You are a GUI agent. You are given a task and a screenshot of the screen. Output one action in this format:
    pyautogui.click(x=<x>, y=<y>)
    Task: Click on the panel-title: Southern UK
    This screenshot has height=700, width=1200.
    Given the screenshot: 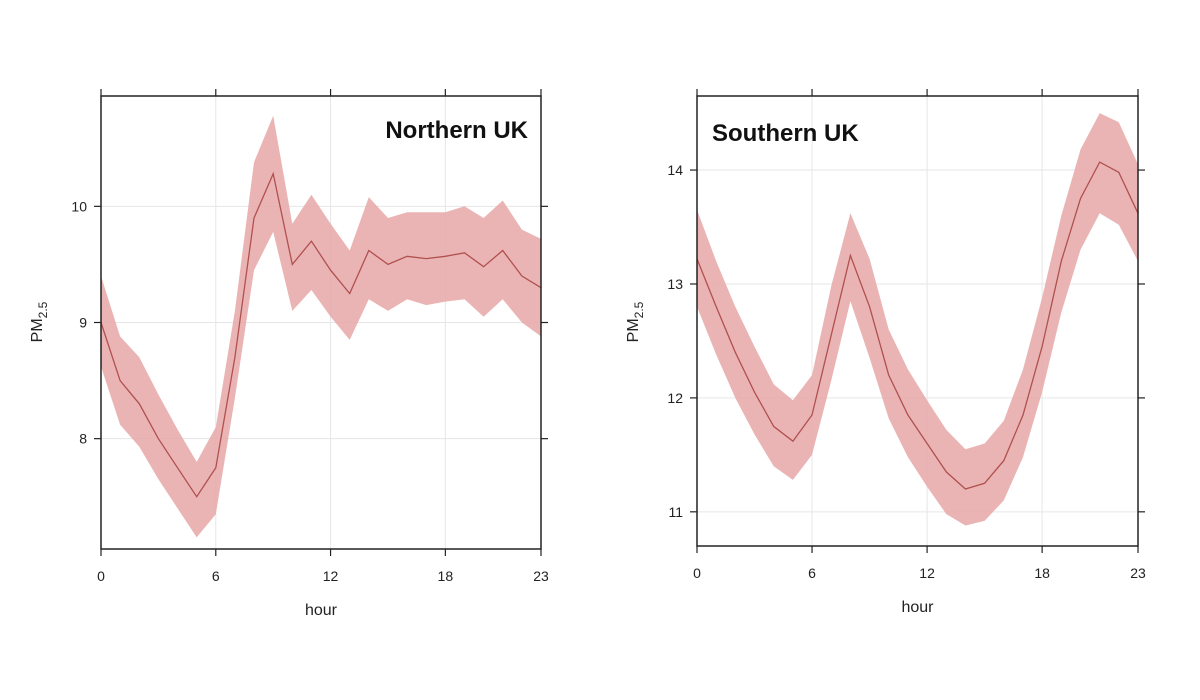 What is the action you would take?
    pyautogui.click(x=785, y=133)
    